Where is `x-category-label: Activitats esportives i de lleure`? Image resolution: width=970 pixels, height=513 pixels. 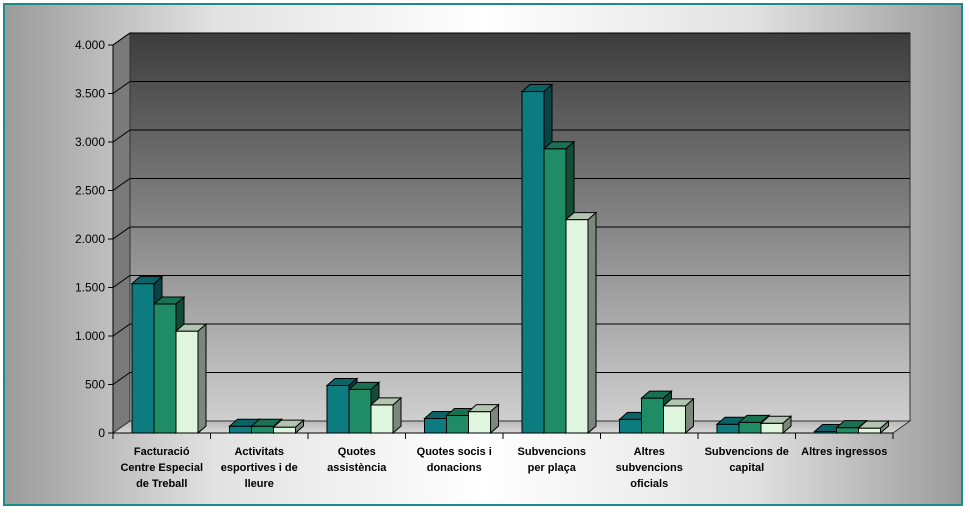
x-category-label: Activitats esportives i de lleure is located at coordinates (259, 468).